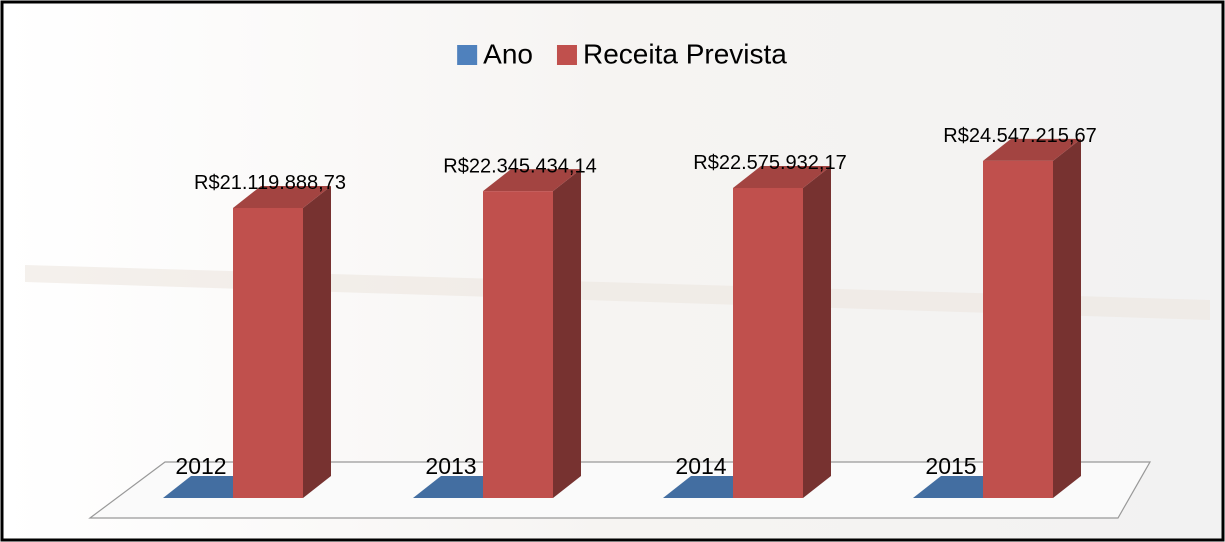 The height and width of the screenshot is (542, 1225). I want to click on legend: Ano Receita Prevista, so click(622, 53).